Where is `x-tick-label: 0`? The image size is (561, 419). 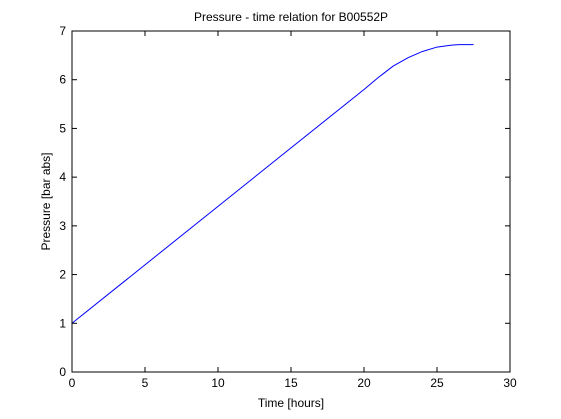
x-tick-label: 0 is located at coordinates (72, 383).